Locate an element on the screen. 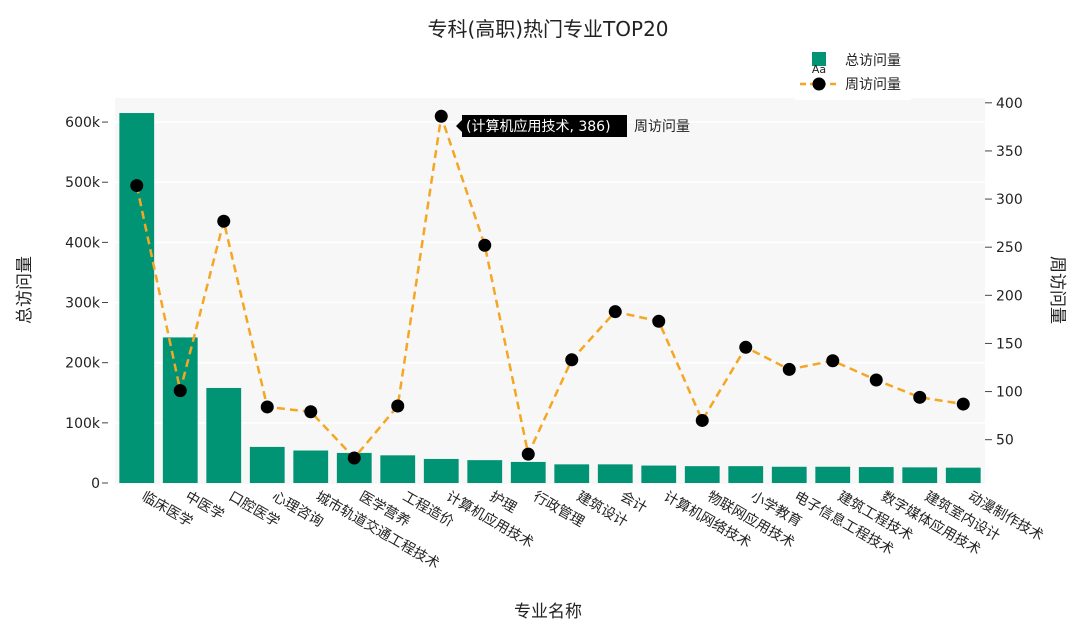 The height and width of the screenshot is (632, 1080). left-tick-label: 300k is located at coordinates (83, 304).